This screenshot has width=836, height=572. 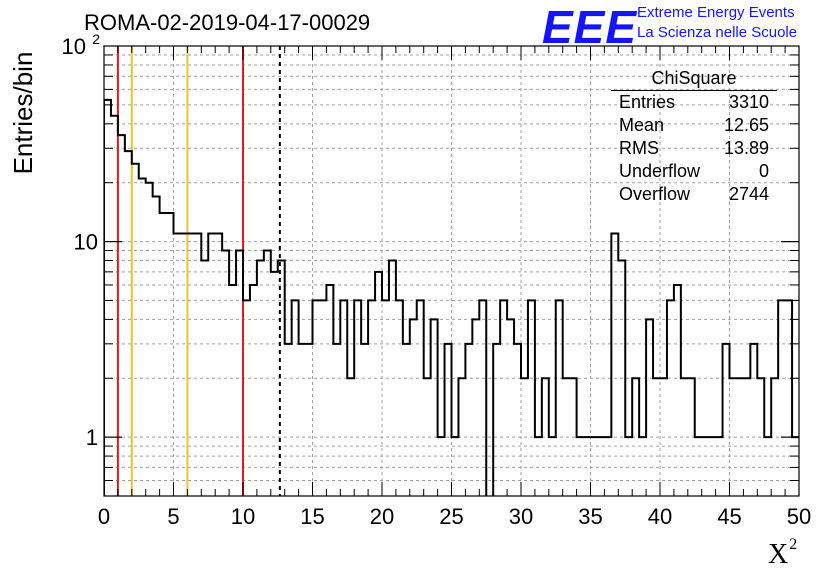 I want to click on stats-row-rms: RMS 13.89, so click(x=694, y=148).